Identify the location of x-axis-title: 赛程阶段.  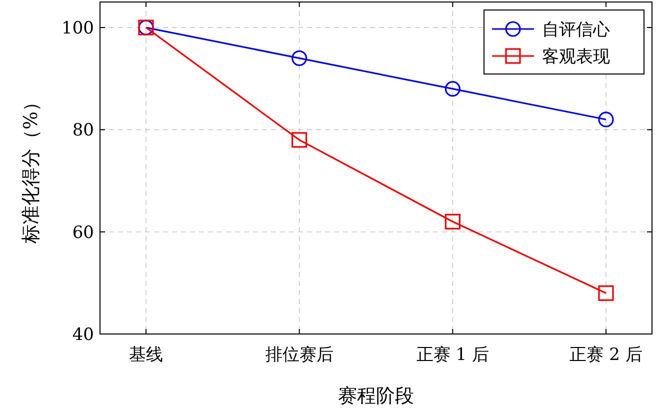
(376, 396).